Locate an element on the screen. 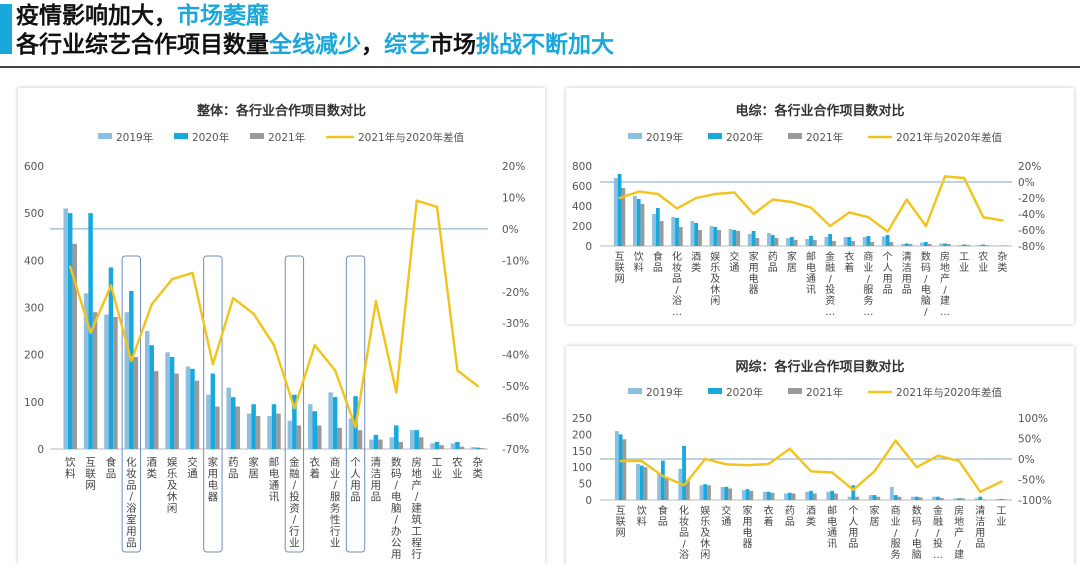 The image size is (1080, 564). x-tick-label: 互联网 is located at coordinates (90, 474).